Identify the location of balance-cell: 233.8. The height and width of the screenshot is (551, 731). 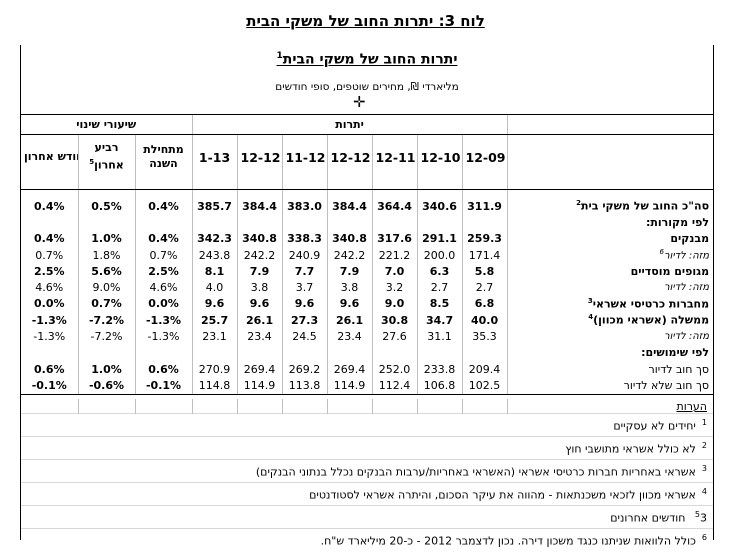
(439, 369).